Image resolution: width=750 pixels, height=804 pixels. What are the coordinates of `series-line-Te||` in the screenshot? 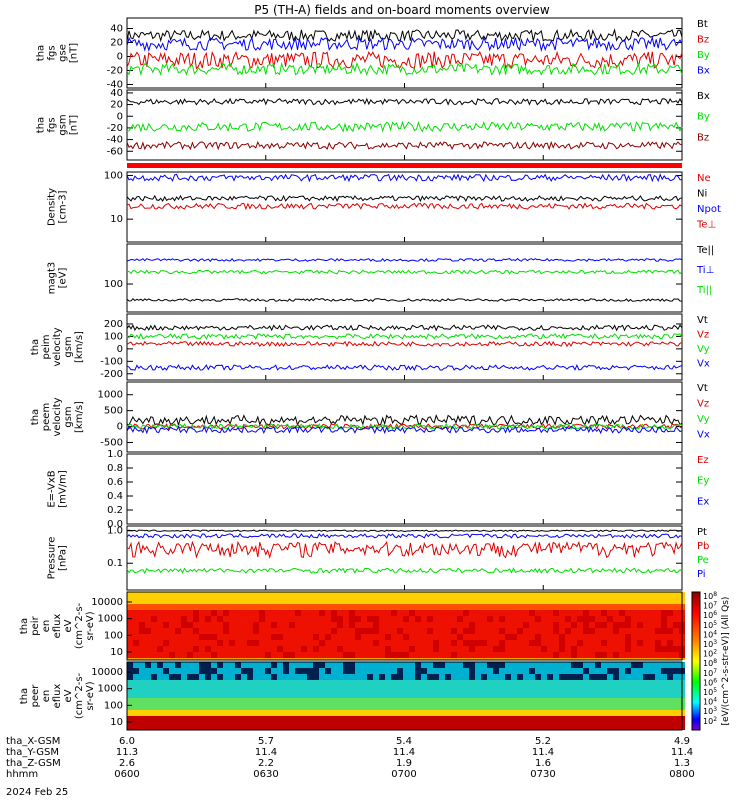 It's located at (404, 300).